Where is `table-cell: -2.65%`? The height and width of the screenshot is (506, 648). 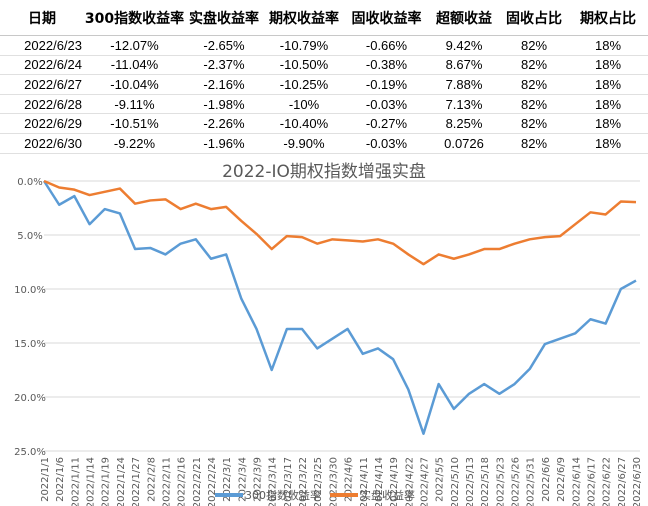 table-cell: -2.65% is located at coordinates (224, 45).